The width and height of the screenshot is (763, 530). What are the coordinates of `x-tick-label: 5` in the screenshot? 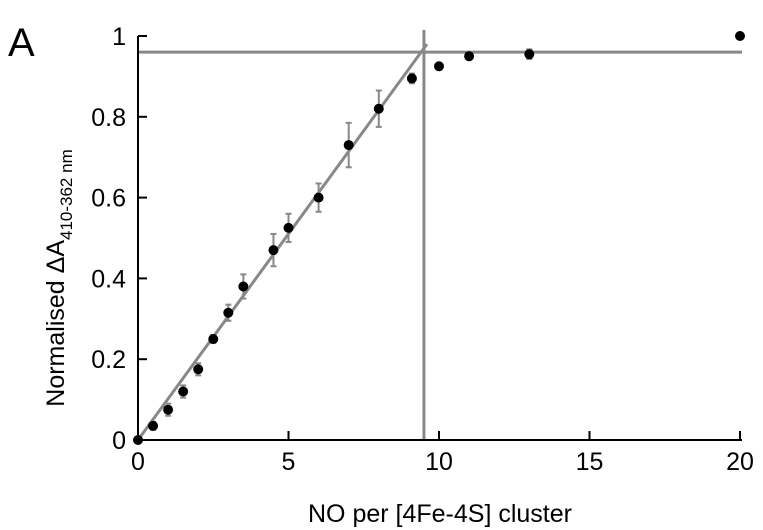 It's located at (289, 462).